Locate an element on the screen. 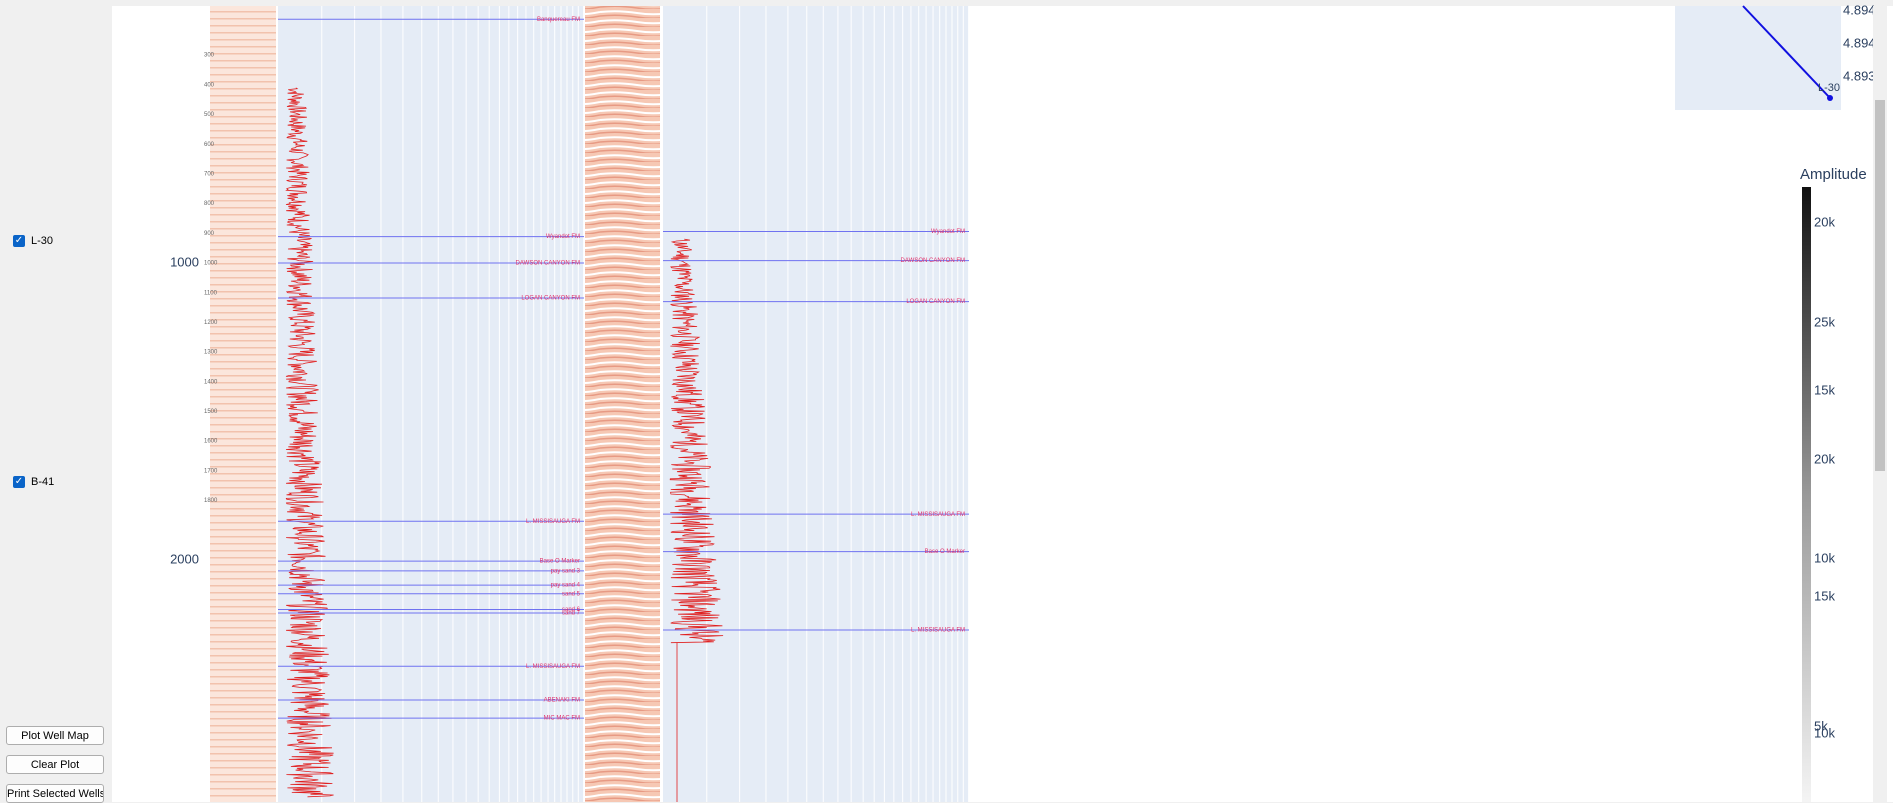  depth-tick: 2000 is located at coordinates (184, 558).